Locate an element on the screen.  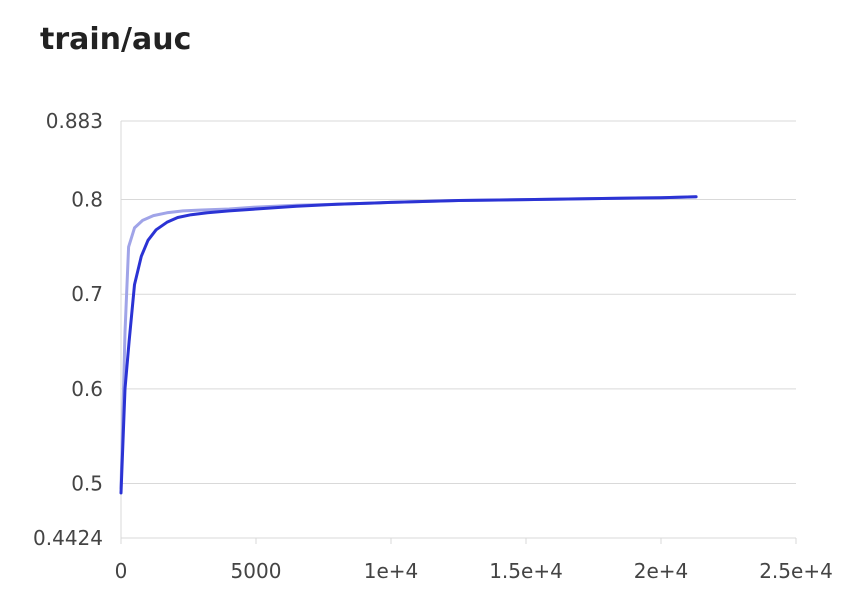
x-tick-label: 2e+4 is located at coordinates (661, 571).